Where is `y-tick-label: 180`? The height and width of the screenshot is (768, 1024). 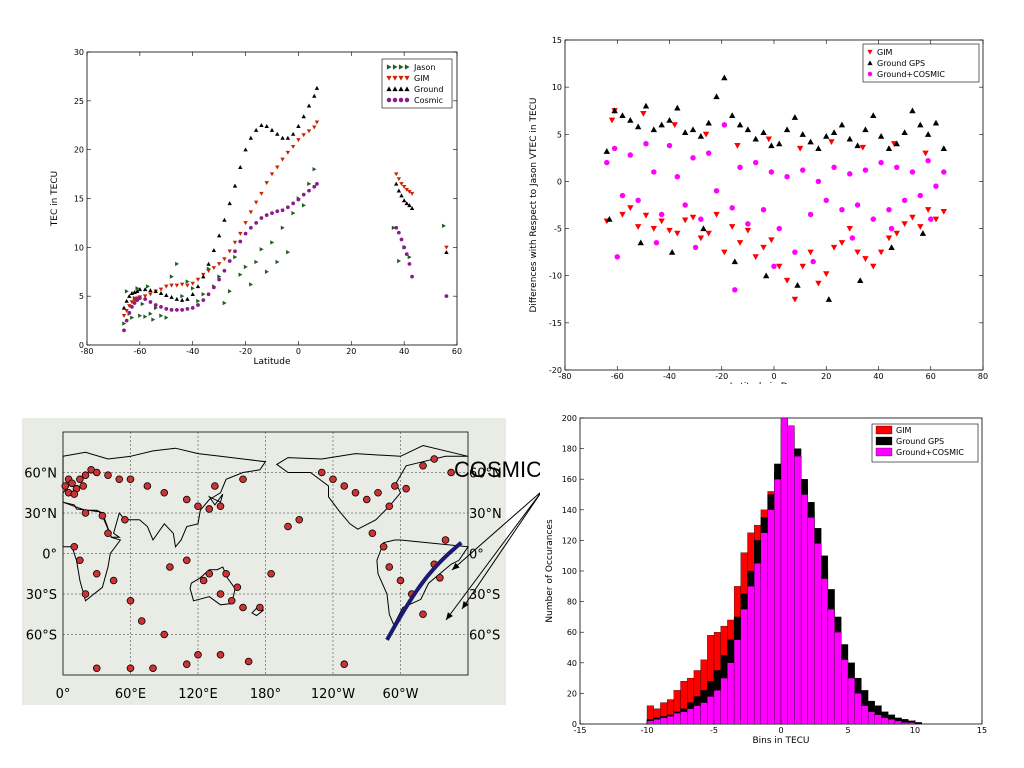 y-tick-label: 180 is located at coordinates (569, 449).